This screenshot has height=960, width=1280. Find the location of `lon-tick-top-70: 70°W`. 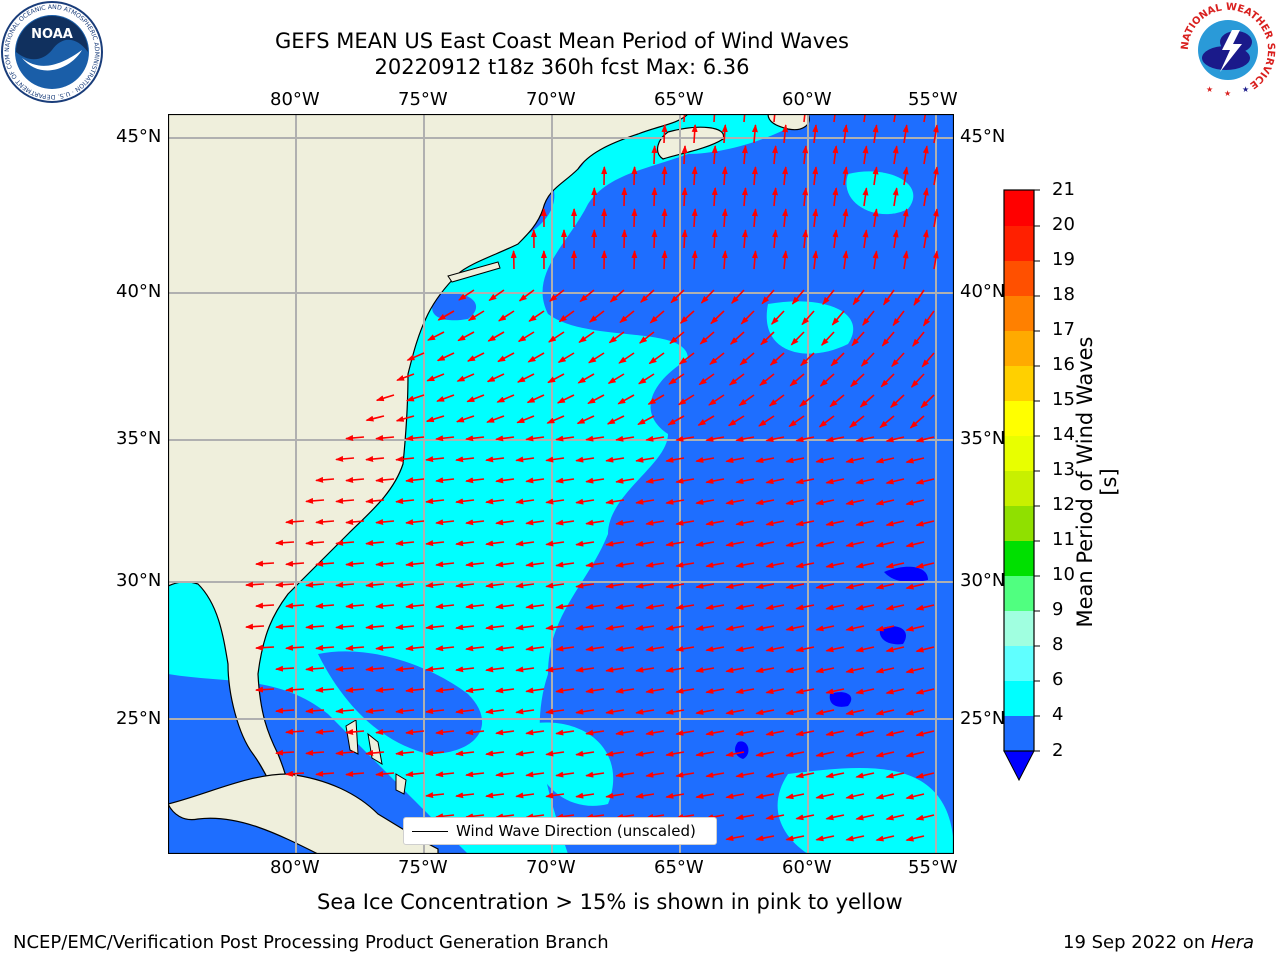

lon-tick-top-70: 70°W is located at coordinates (551, 99).